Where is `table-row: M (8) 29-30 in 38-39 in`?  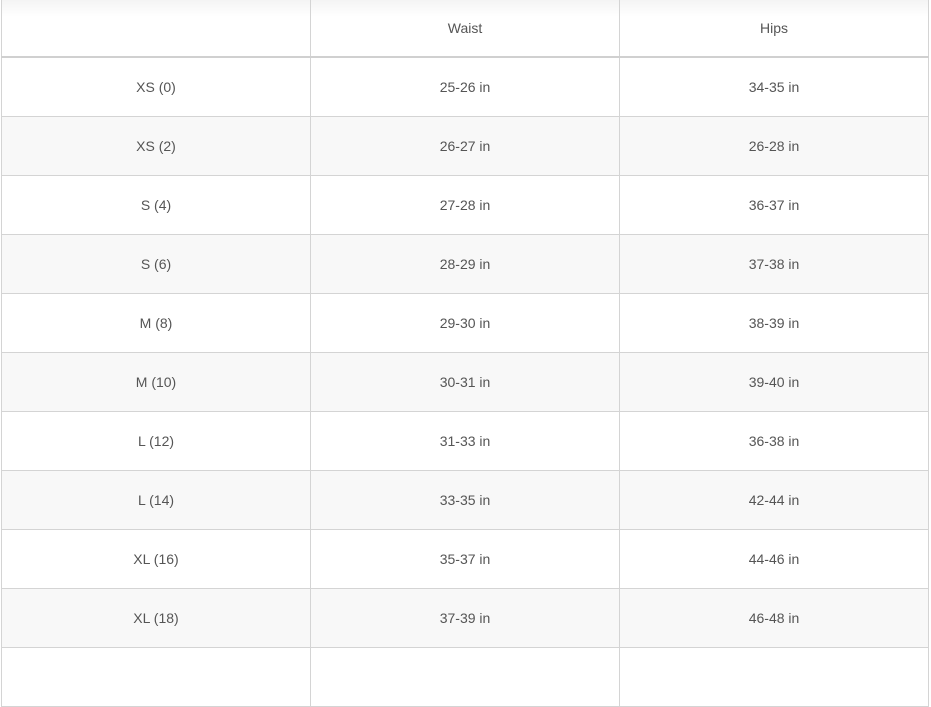 table-row: M (8) 29-30 in 38-39 in is located at coordinates (465, 323).